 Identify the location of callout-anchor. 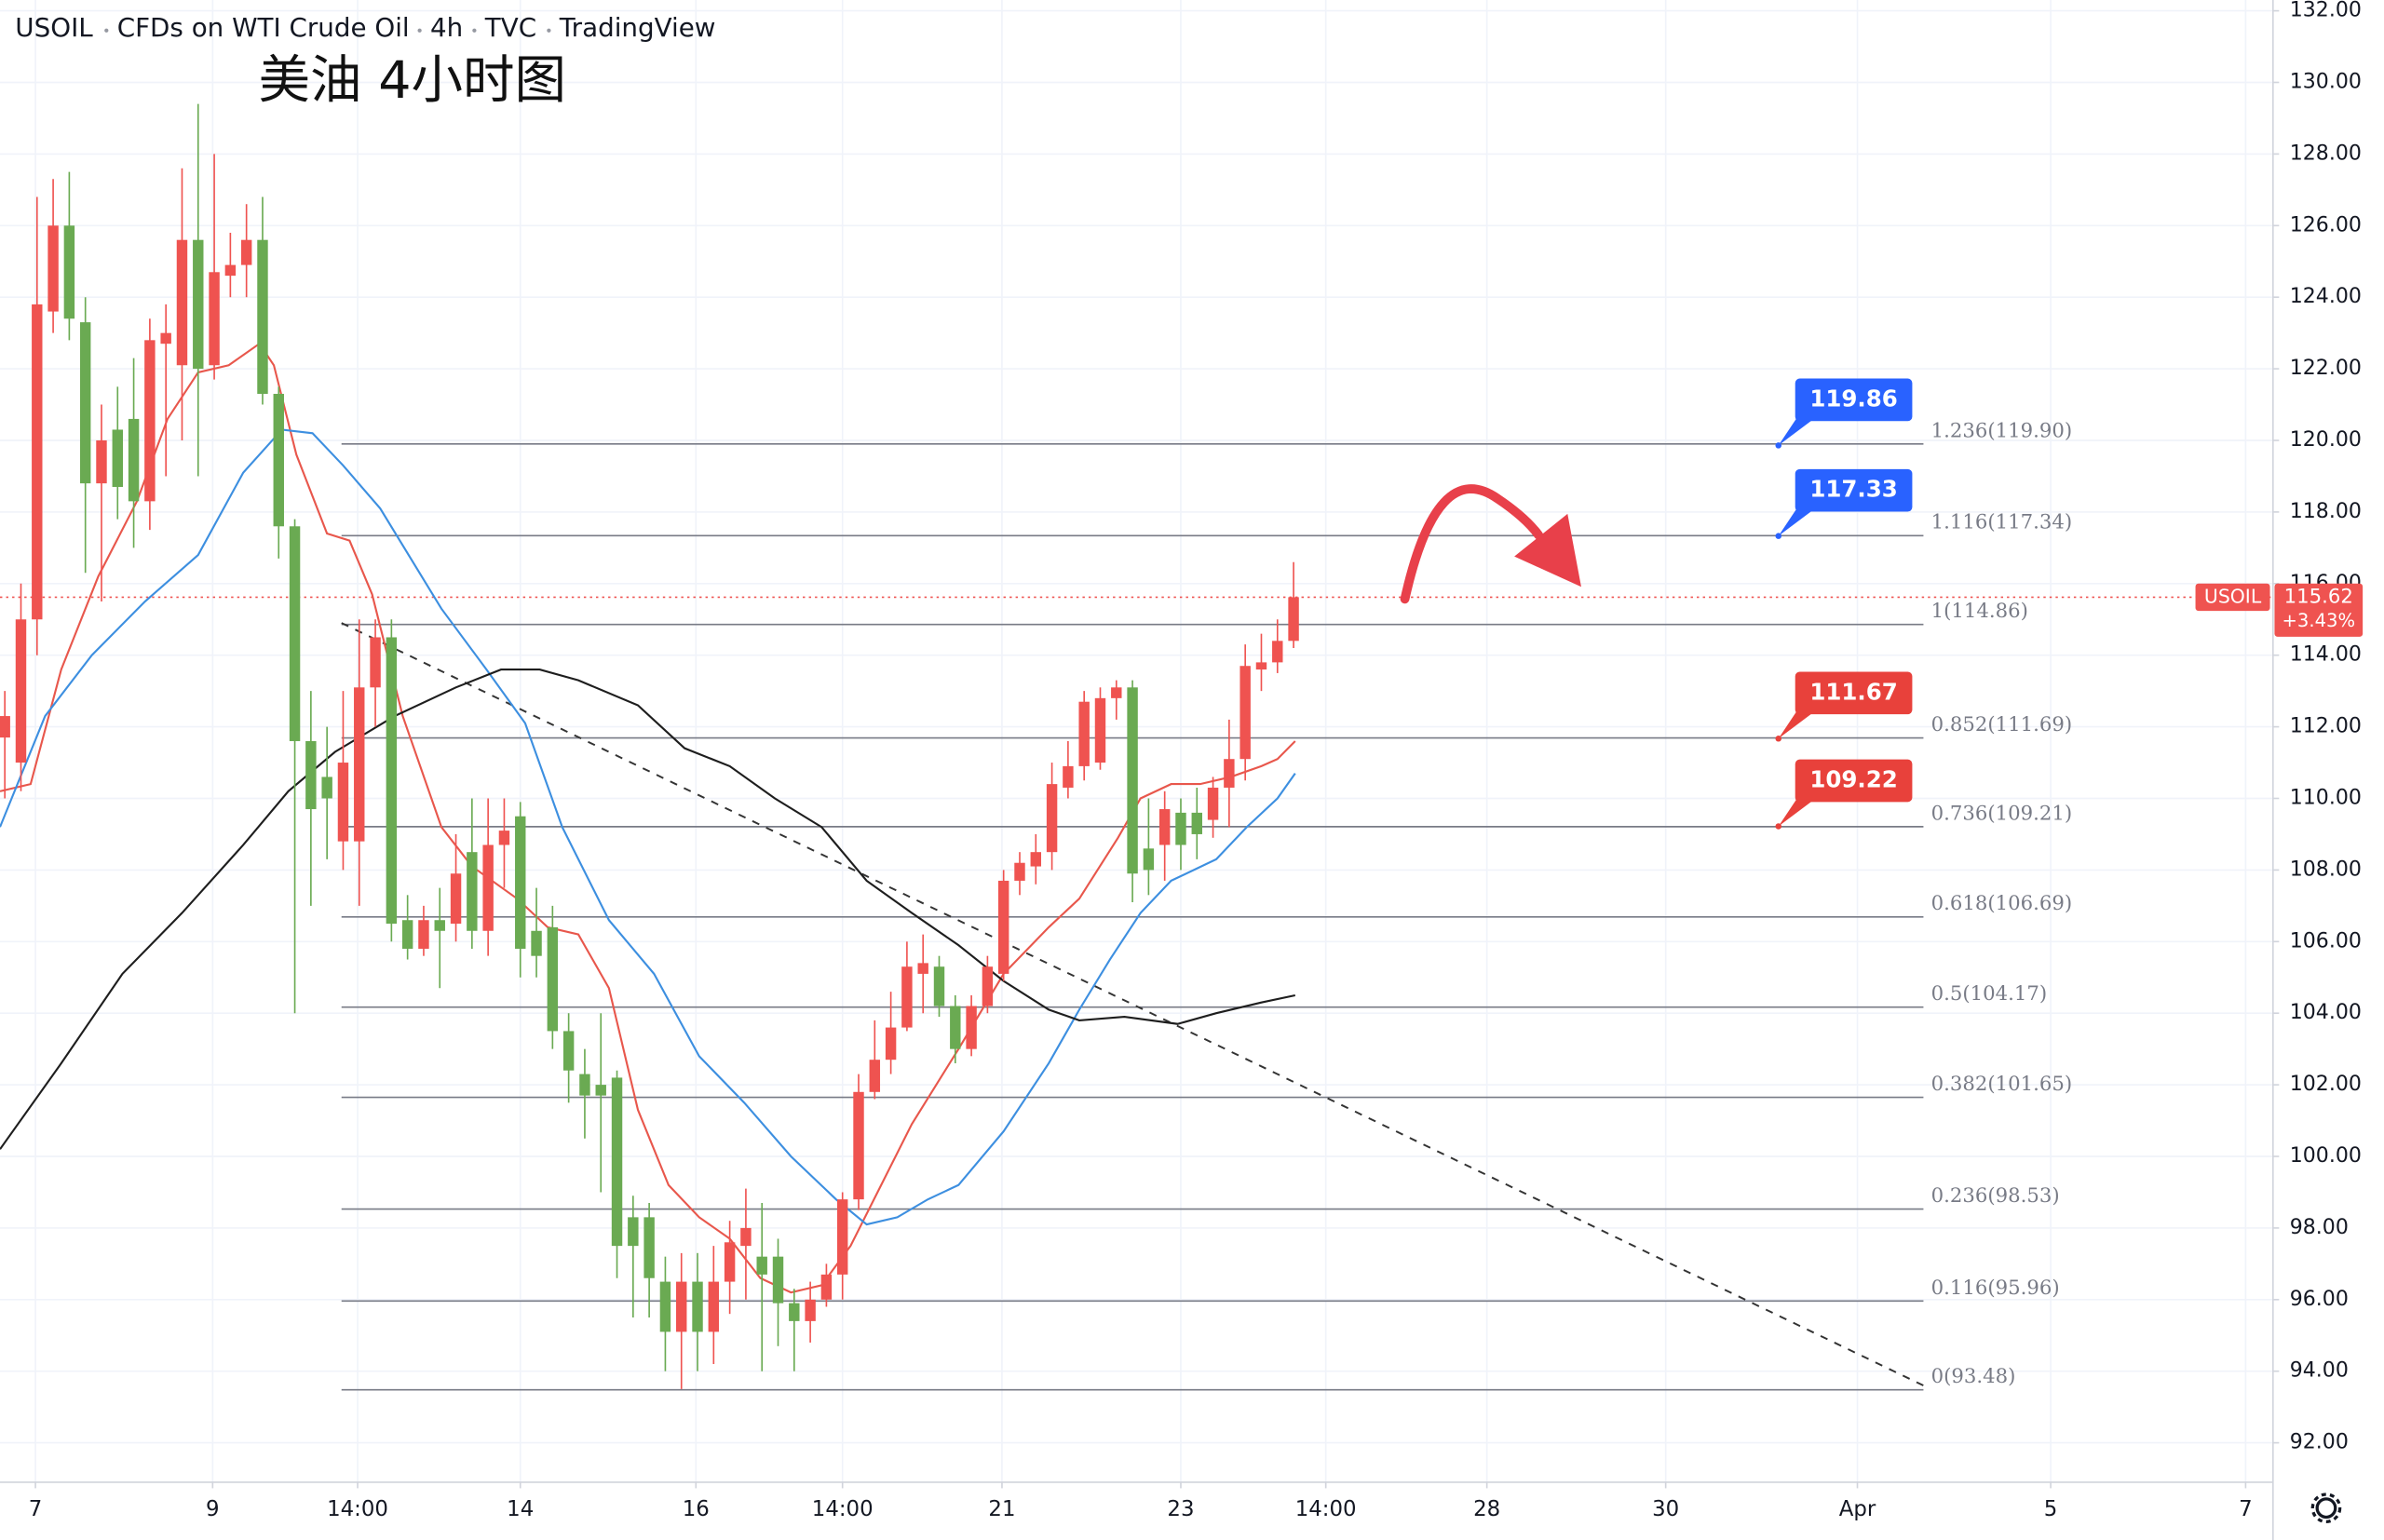
(1779, 536).